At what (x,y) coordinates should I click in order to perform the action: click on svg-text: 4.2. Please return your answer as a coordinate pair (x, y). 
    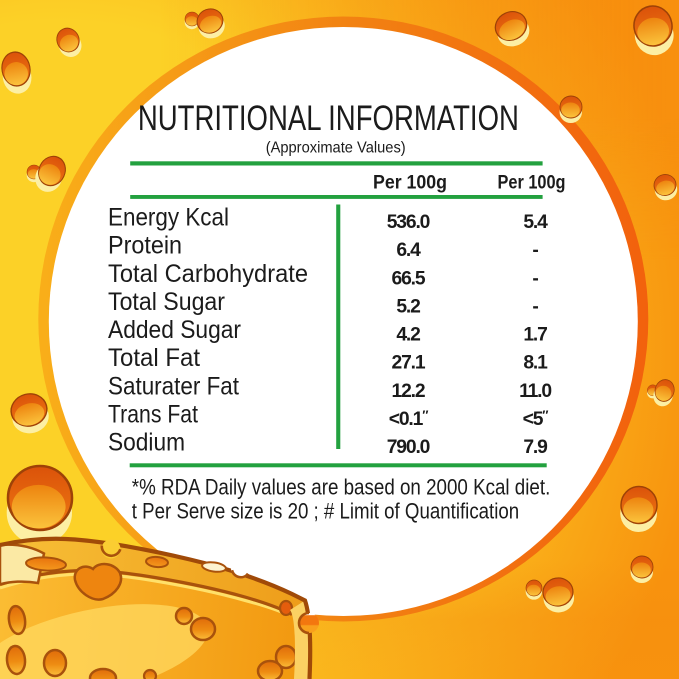
    Looking at the image, I should click on (408, 335).